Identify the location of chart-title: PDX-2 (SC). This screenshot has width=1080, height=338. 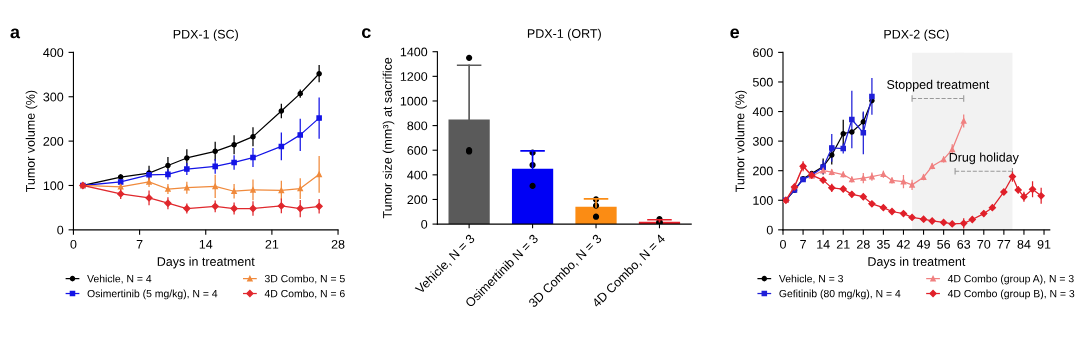
(916, 35).